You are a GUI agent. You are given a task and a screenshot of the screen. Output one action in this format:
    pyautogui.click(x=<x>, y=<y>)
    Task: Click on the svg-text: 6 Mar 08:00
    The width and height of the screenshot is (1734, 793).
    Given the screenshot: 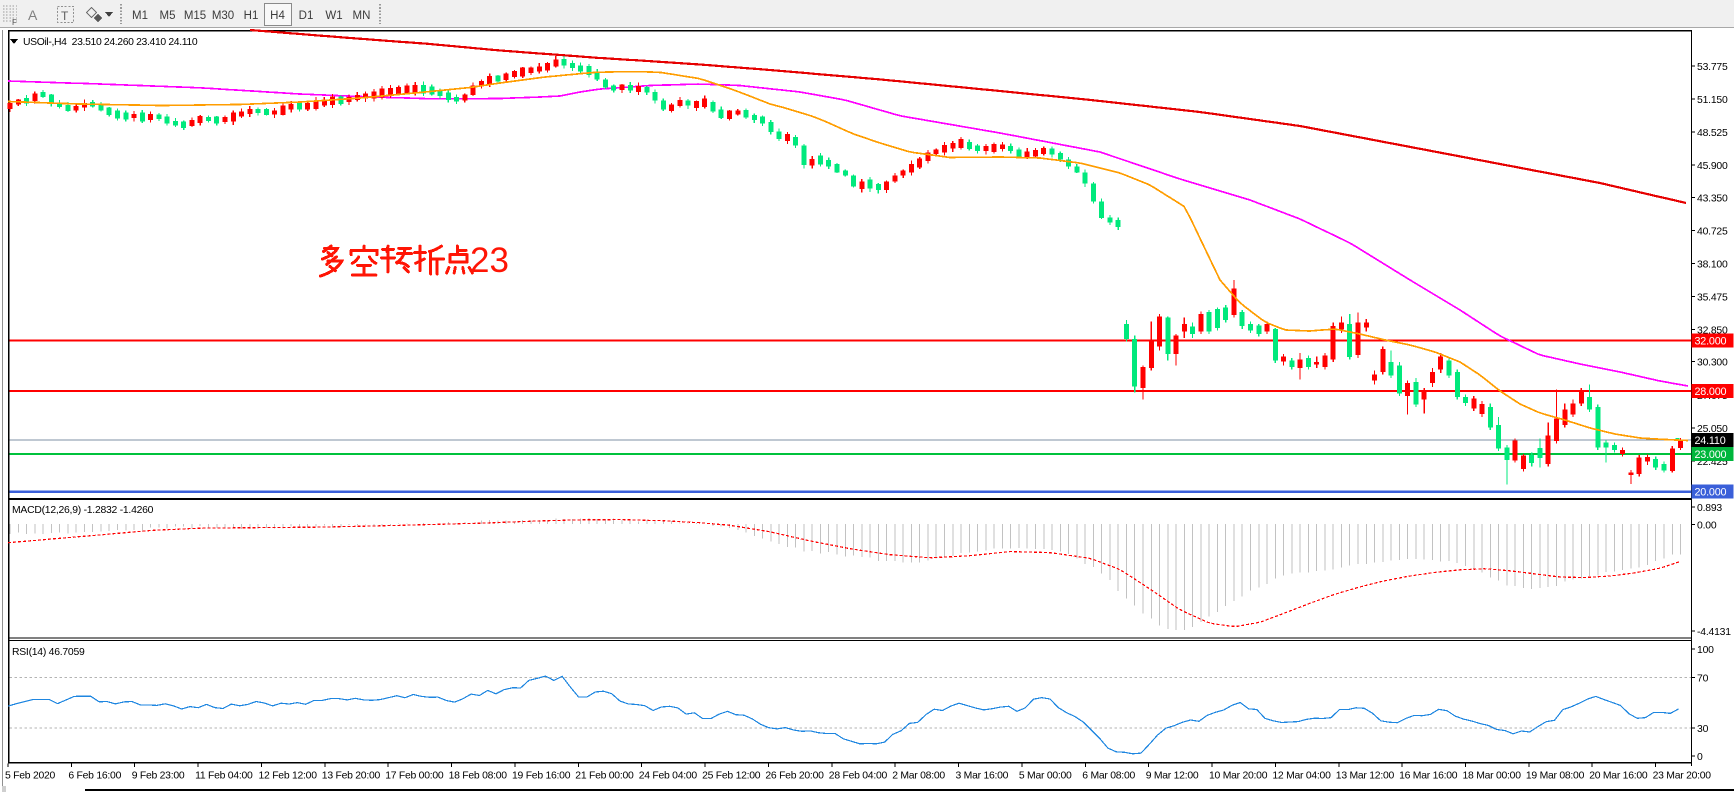 What is the action you would take?
    pyautogui.click(x=1108, y=776)
    